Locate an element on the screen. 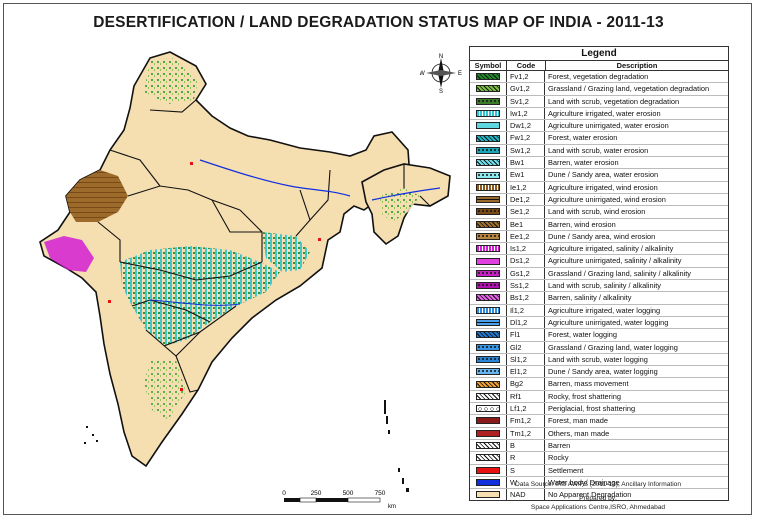 This screenshot has height=520, width=757. legend-description: Land with scrub, water erosion is located at coordinates (598, 150).